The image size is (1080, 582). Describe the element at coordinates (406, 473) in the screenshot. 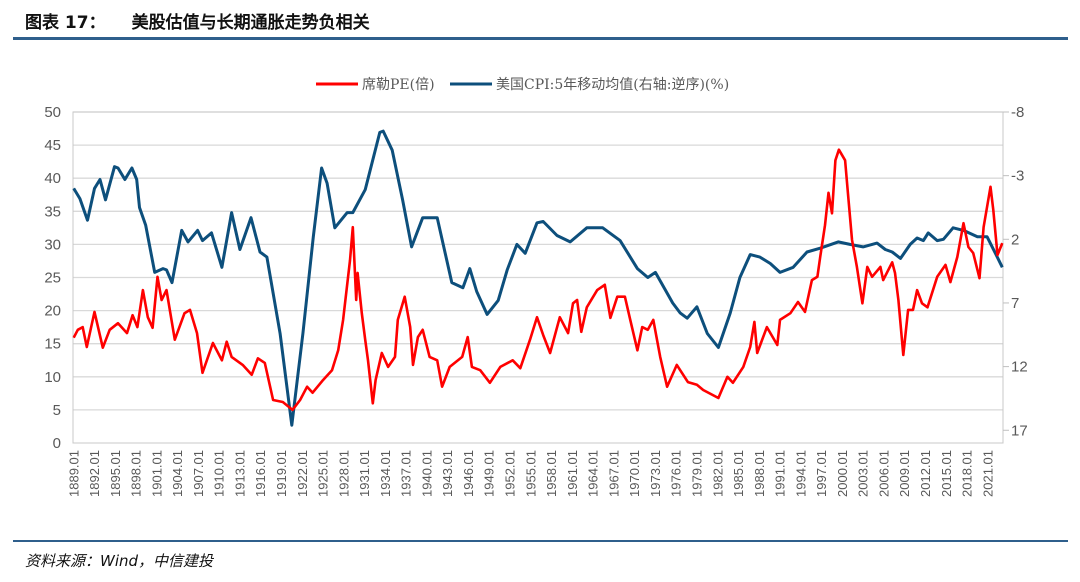

I see `x-tick-label: 1937.01` at that location.